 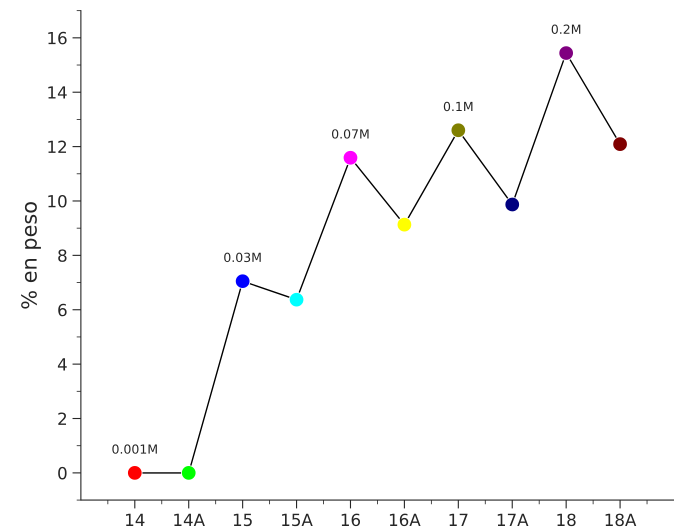 I want to click on y-tick-label: 10, so click(x=57, y=201).